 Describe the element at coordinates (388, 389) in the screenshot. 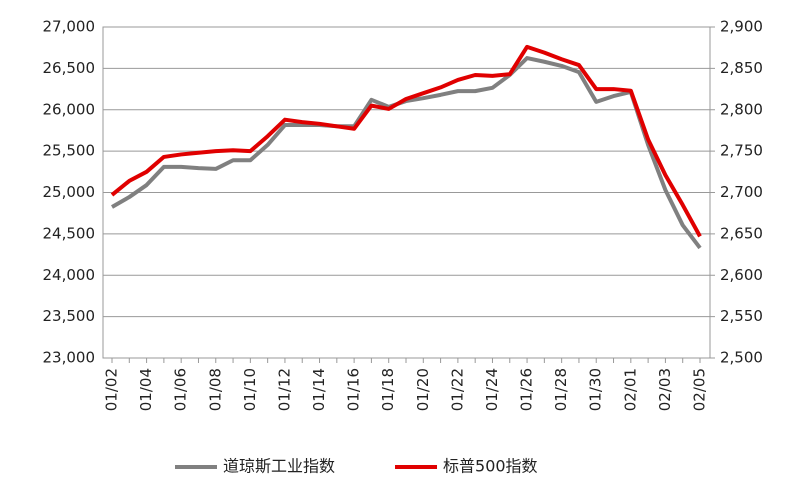

I see `x-tick-label: 01/18` at that location.